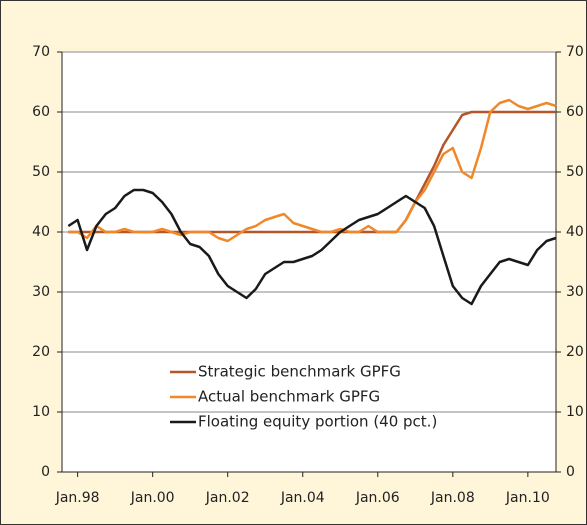 This screenshot has width=587, height=525. Describe the element at coordinates (575, 352) in the screenshot. I see `y2-tick-label: 20` at that location.